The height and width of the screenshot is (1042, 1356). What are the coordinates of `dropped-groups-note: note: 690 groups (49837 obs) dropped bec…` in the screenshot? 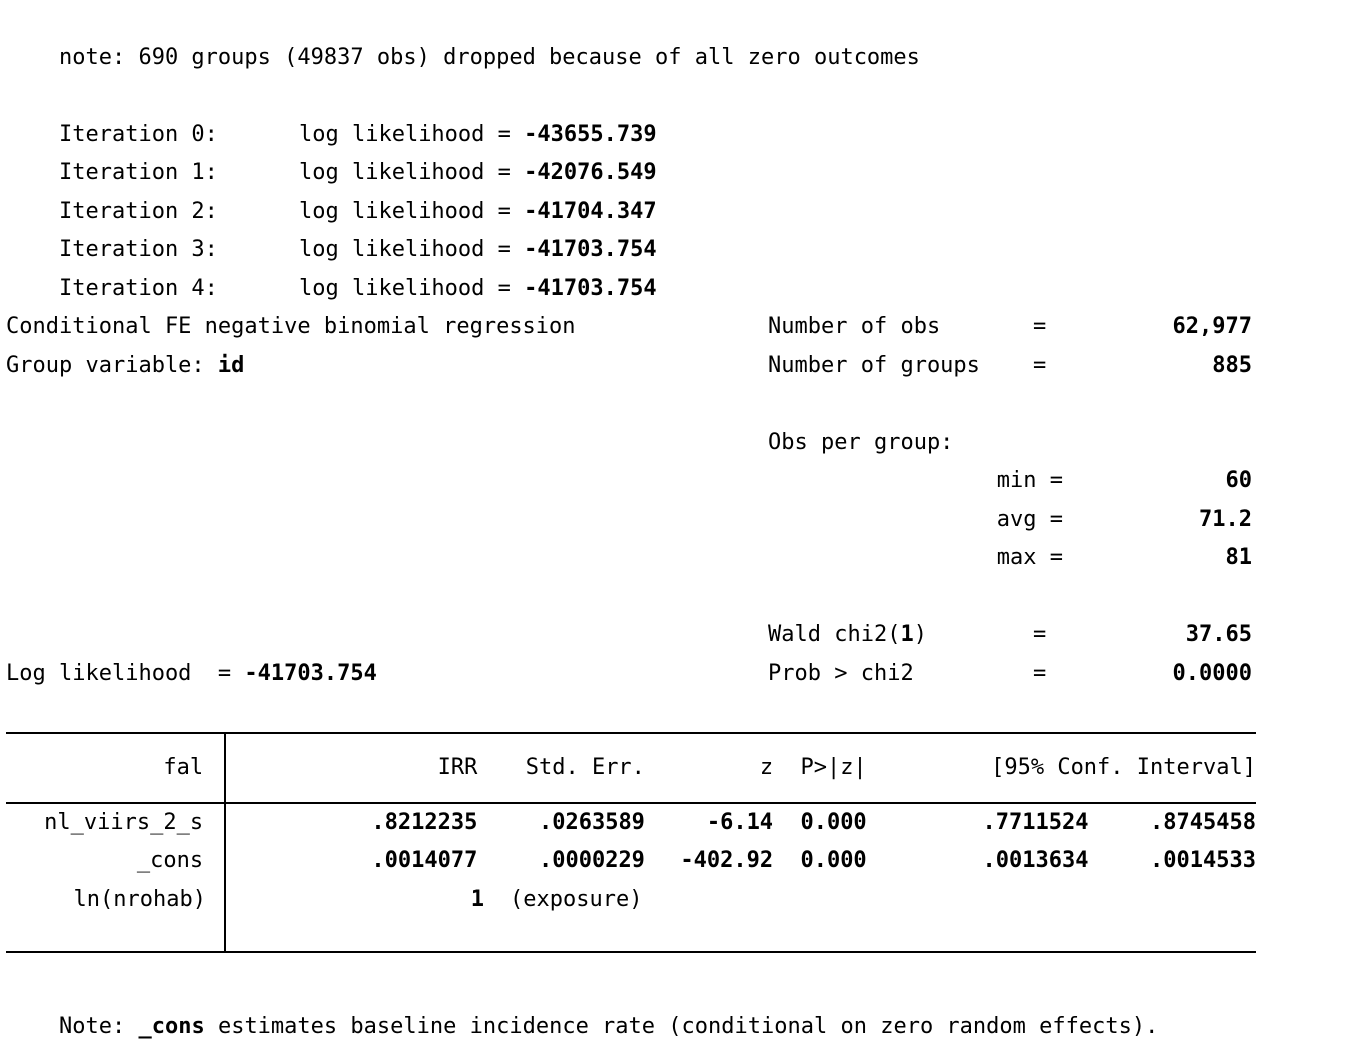 It's located at (681, 35).